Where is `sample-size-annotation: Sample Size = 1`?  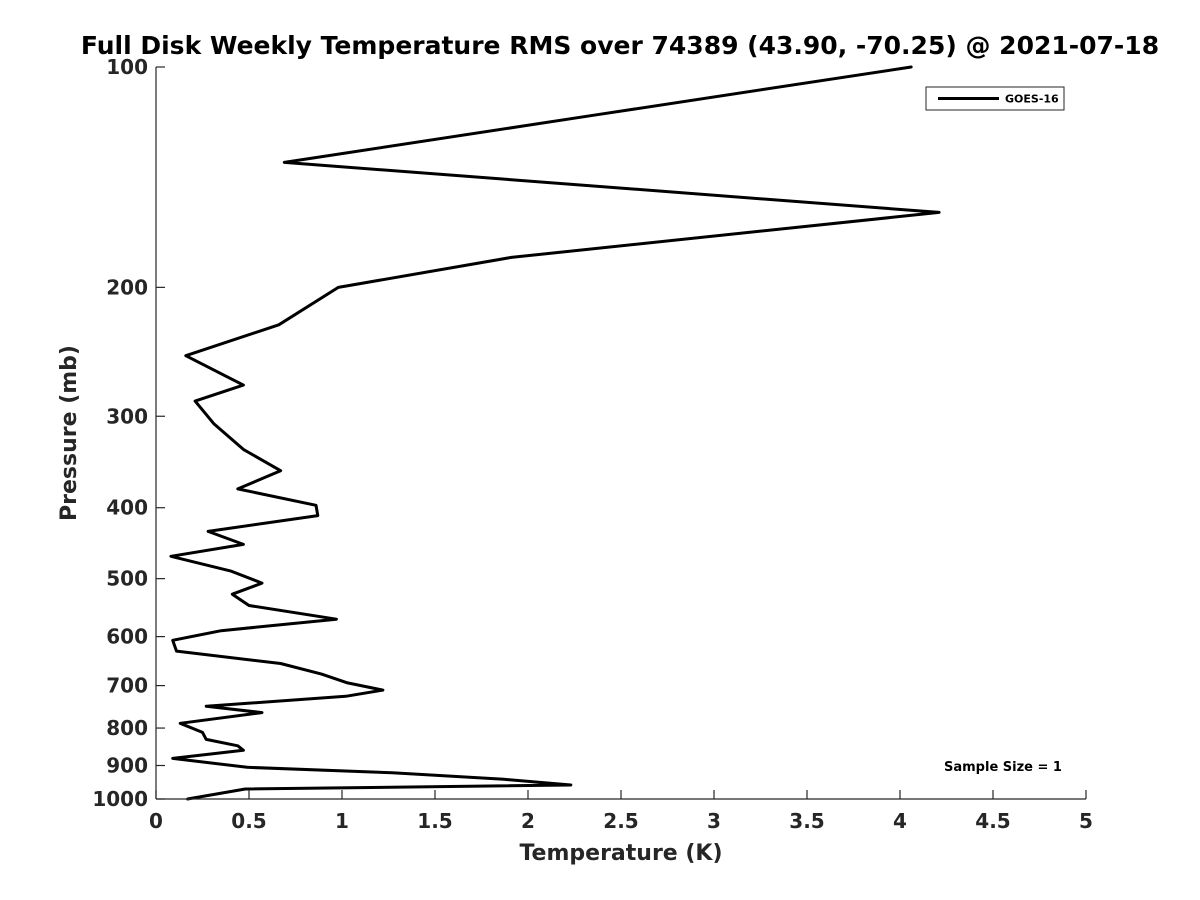 sample-size-annotation: Sample Size = 1 is located at coordinates (1003, 767).